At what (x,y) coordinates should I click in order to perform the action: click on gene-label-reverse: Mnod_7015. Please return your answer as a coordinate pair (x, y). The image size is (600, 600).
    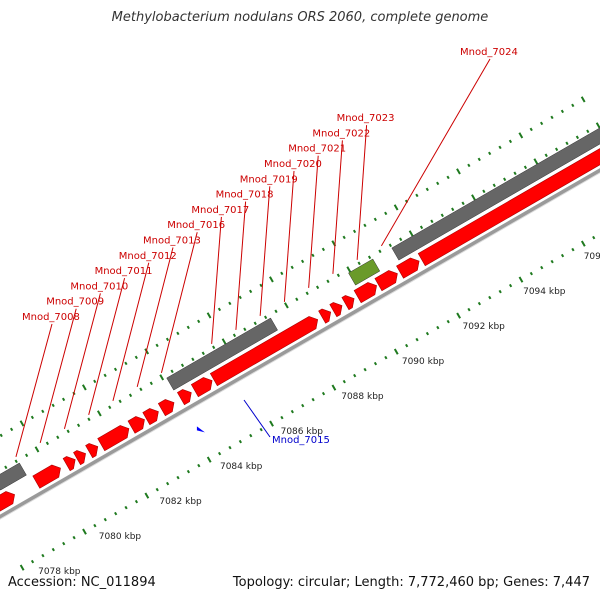
    Looking at the image, I should click on (301, 440).